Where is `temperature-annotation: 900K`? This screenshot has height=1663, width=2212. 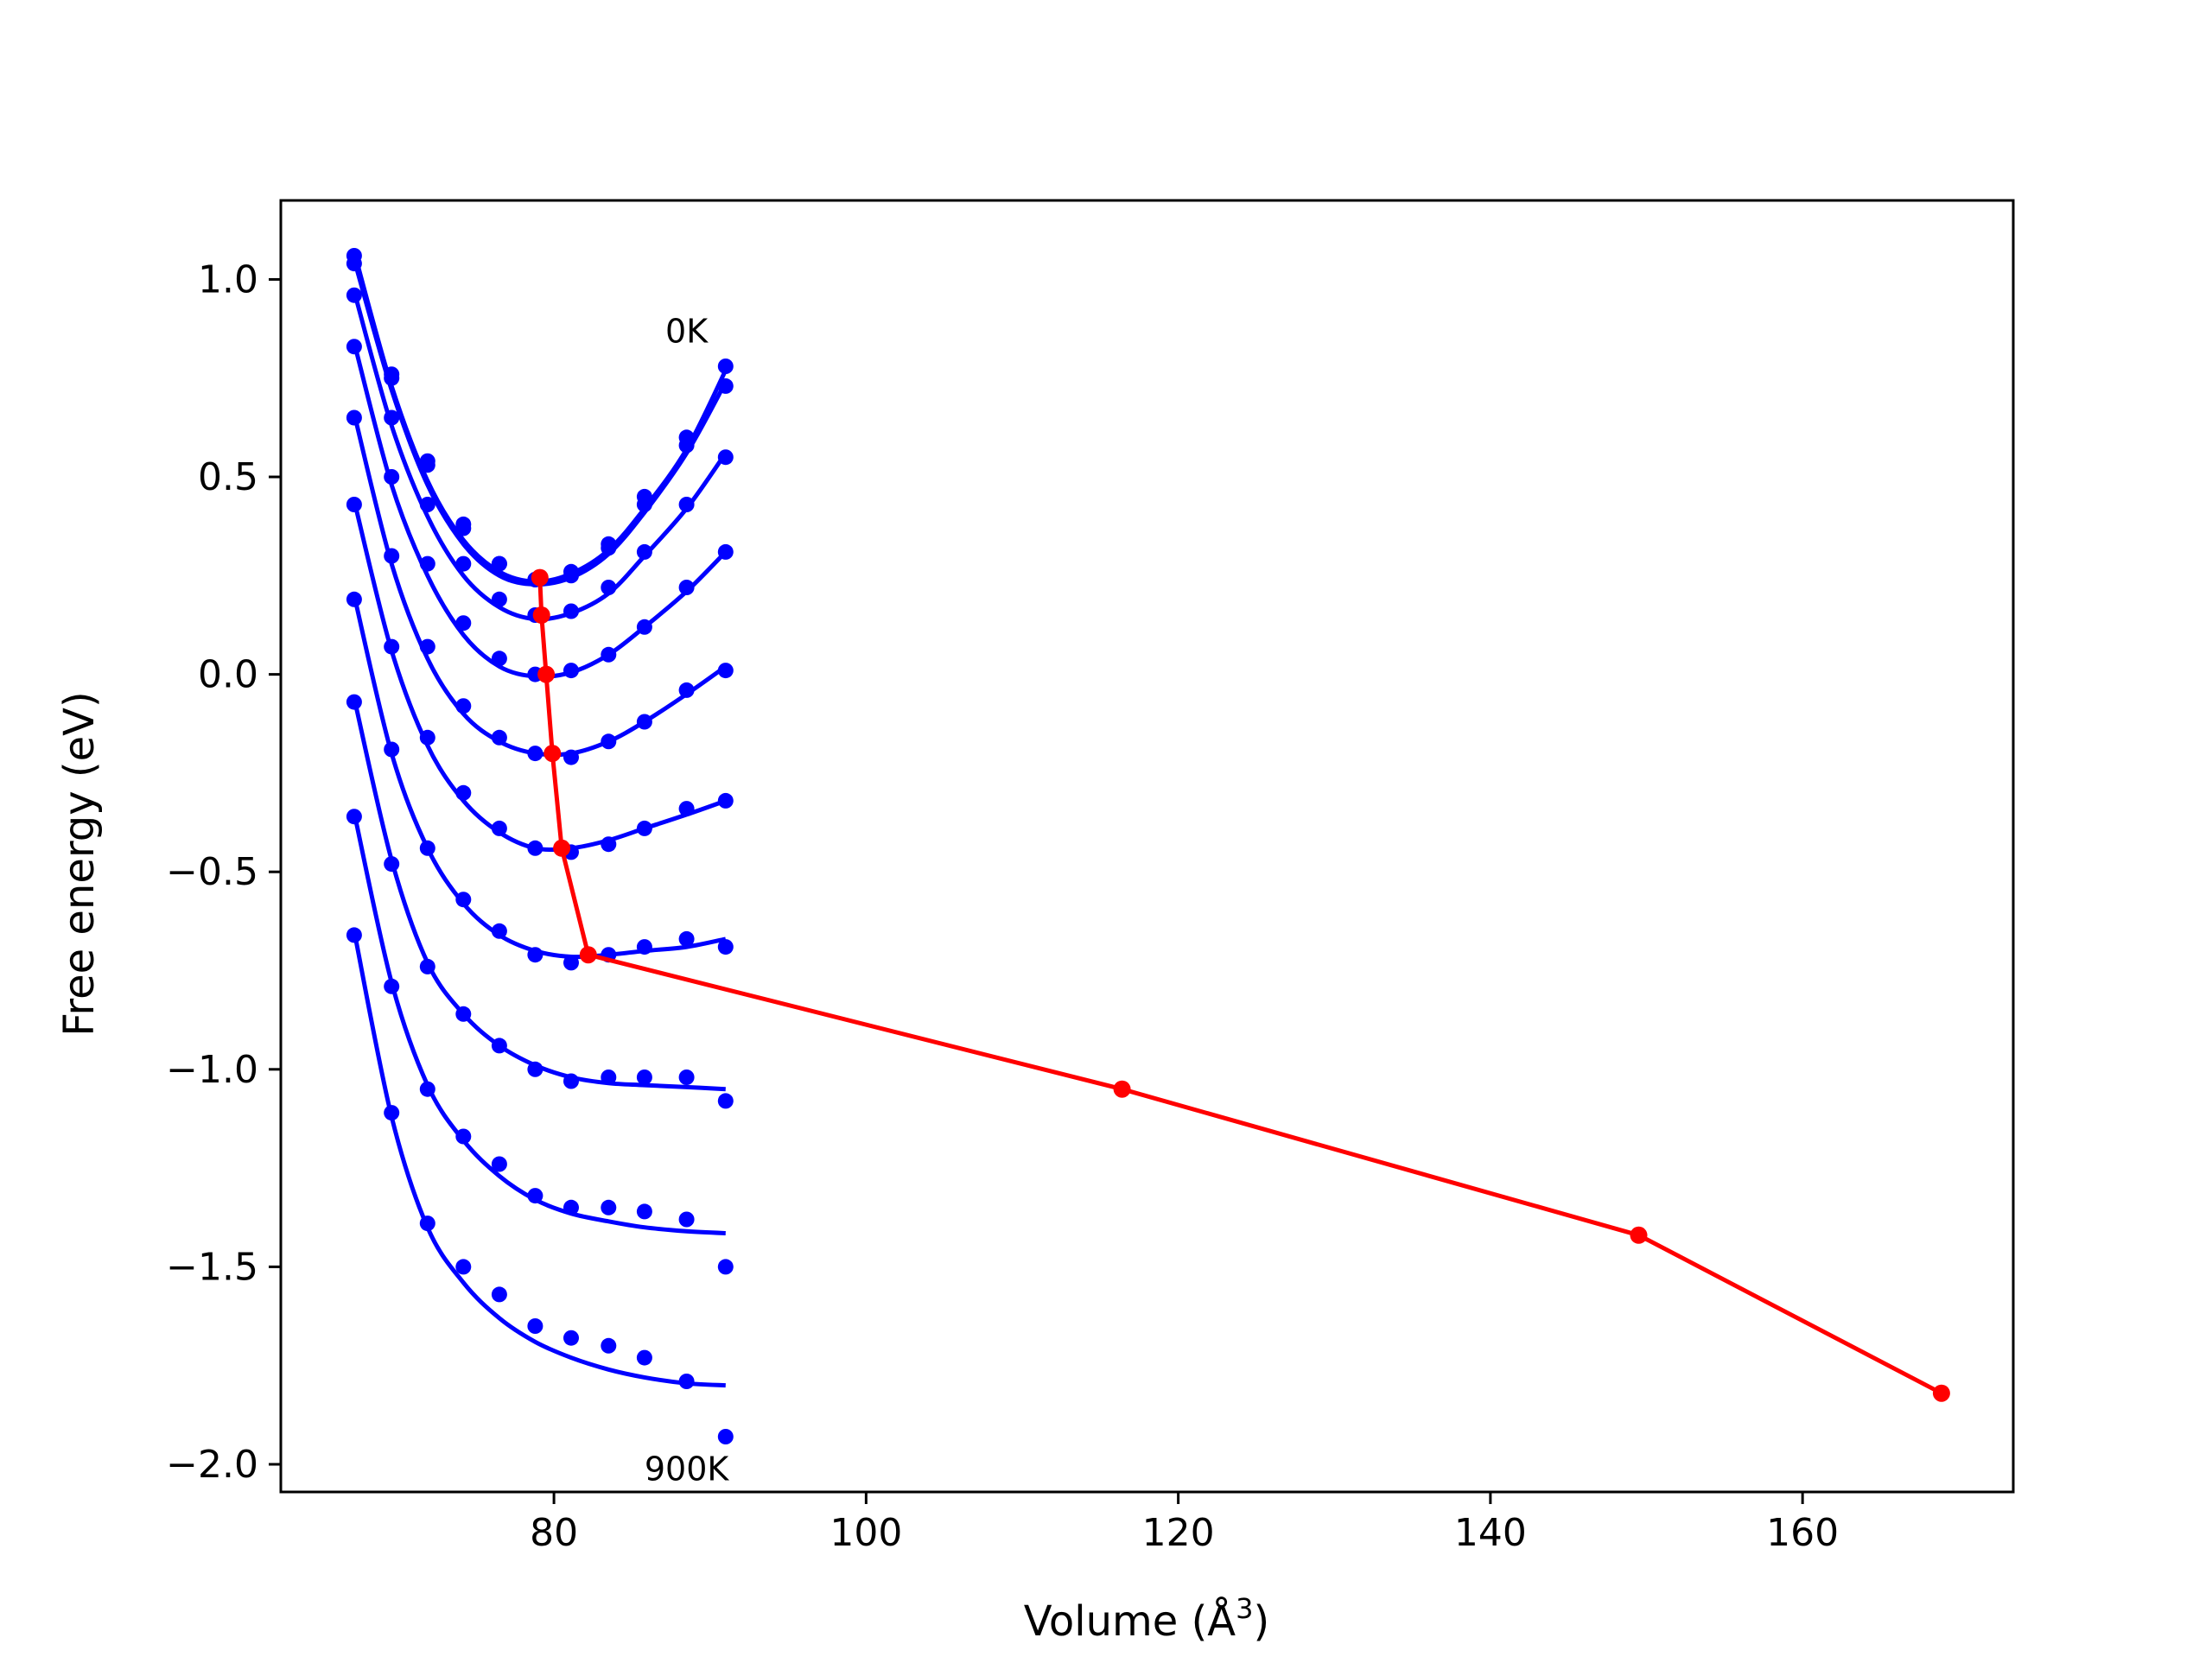 temperature-annotation: 900K is located at coordinates (687, 1469).